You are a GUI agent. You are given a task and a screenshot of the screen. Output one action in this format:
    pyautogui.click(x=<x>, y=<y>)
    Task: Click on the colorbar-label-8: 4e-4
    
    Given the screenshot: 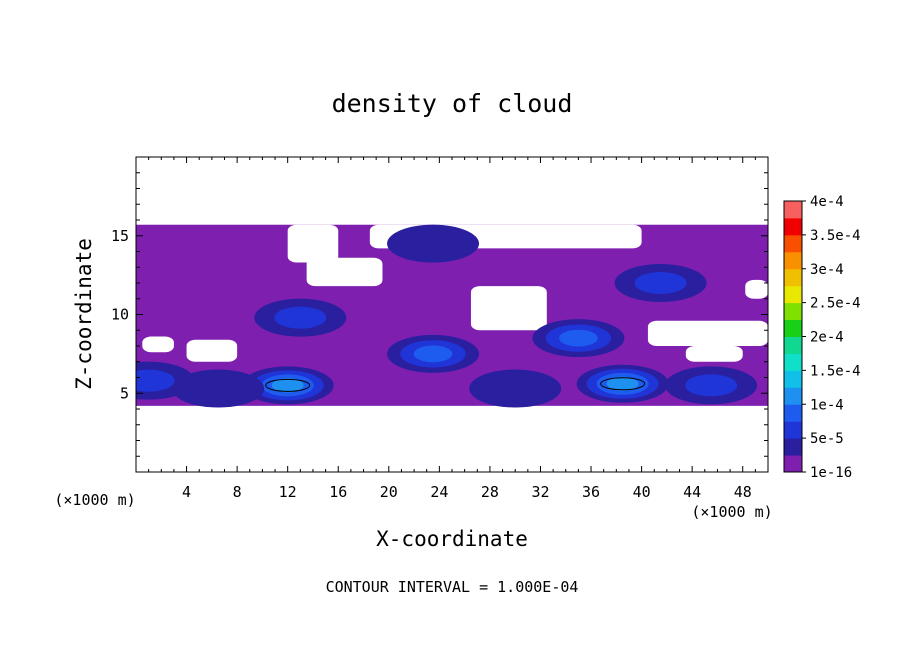 What is the action you would take?
    pyautogui.click(x=827, y=202)
    